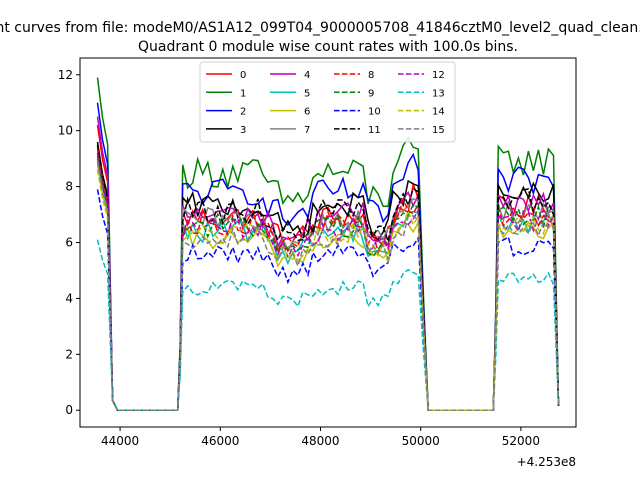 The width and height of the screenshot is (640, 480). What do you see at coordinates (243, 112) in the screenshot?
I see `legend-label-2: 2` at bounding box center [243, 112].